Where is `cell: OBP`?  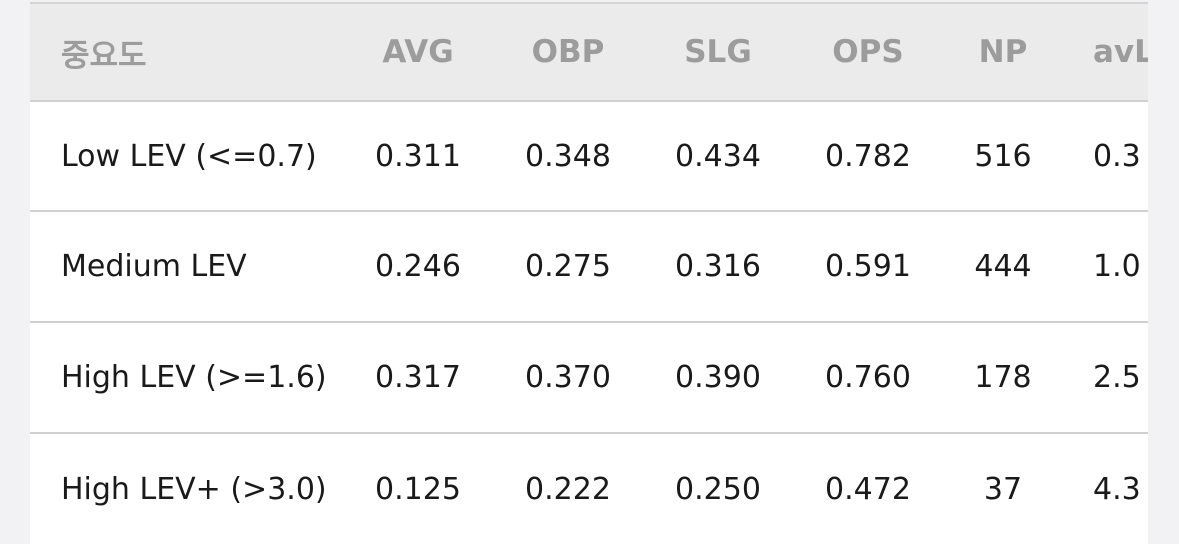
cell: OBP is located at coordinates (568, 52).